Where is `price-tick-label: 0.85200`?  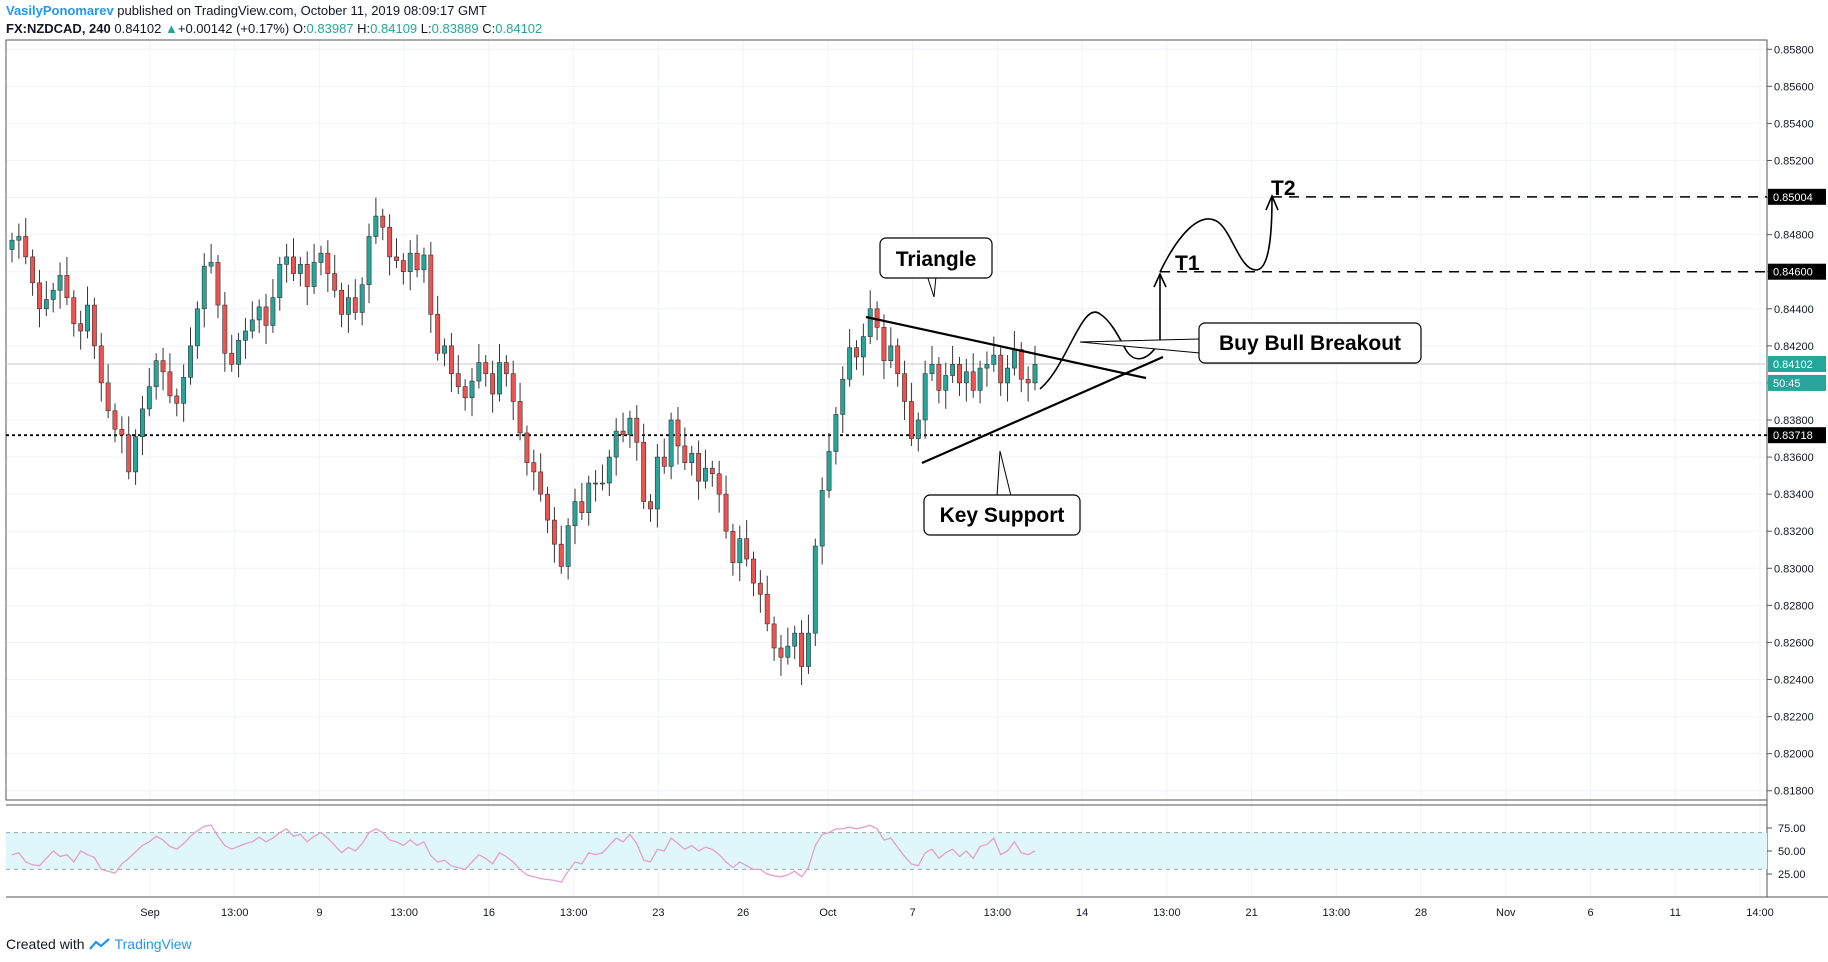
price-tick-label: 0.85200 is located at coordinates (1794, 161).